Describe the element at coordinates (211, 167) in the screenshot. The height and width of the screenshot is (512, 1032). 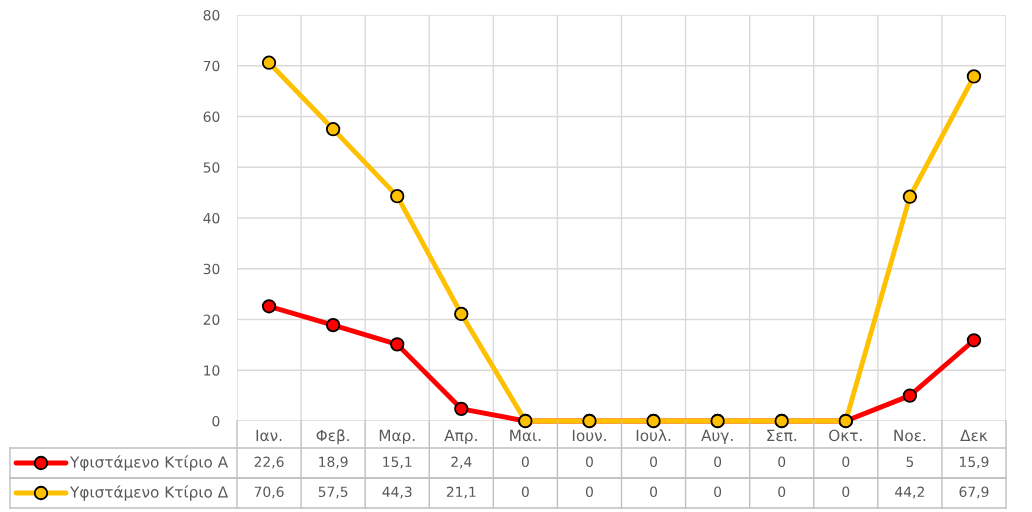
I see `y-tick-label: 50` at that location.